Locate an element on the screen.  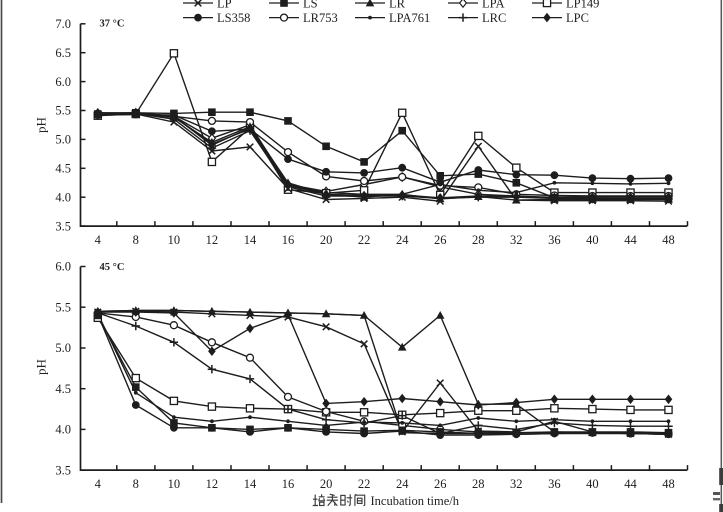
svg-text: LS is located at coordinates (310, 5).